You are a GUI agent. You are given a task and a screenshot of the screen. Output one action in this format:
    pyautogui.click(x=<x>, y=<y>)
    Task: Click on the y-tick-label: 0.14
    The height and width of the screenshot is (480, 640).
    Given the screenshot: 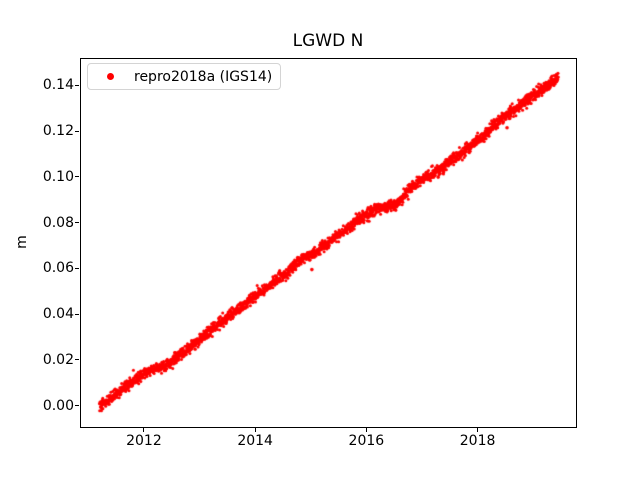 What is the action you would take?
    pyautogui.click(x=58, y=85)
    